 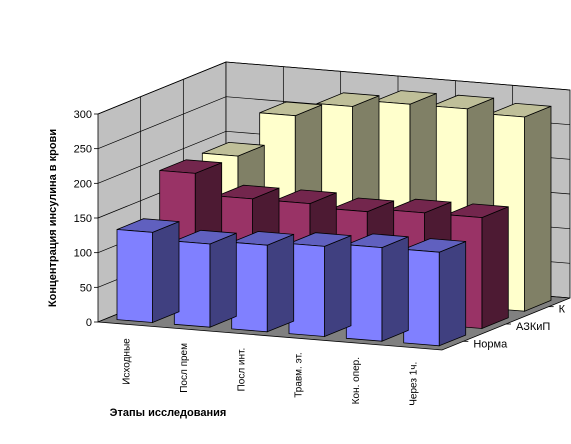 I want to click on bar-Норма-Исходные, so click(x=148, y=271).